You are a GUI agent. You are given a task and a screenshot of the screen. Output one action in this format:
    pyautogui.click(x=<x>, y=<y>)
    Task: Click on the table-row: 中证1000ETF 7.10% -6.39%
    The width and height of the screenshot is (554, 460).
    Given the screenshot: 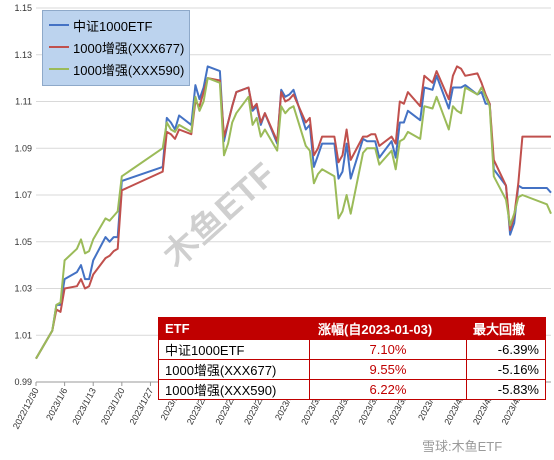 What is the action you would take?
    pyautogui.click(x=352, y=349)
    